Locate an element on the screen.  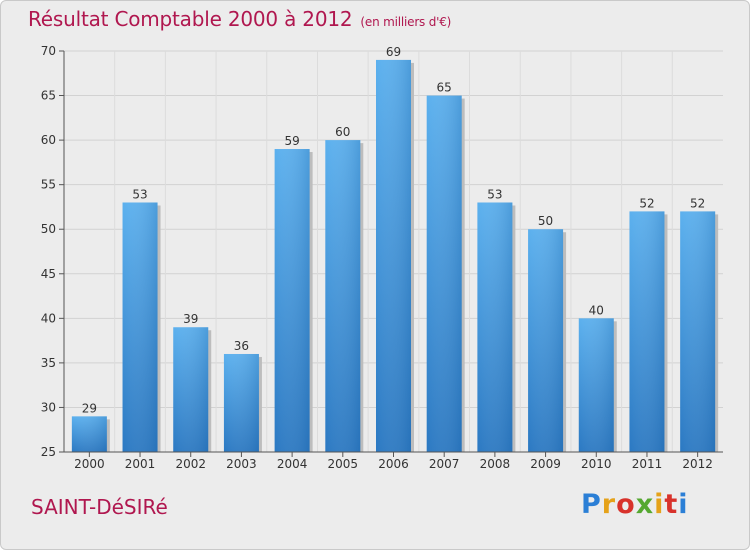
data-label: 36 is located at coordinates (241, 346).